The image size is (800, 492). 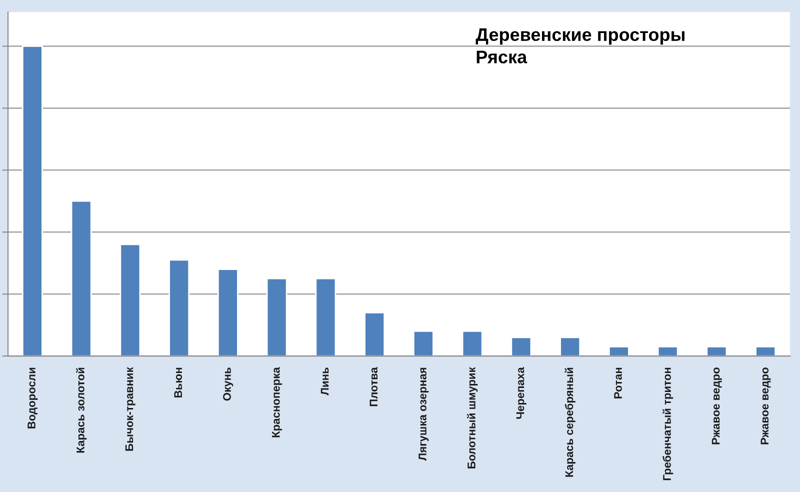 I want to click on x-tick-label: Черепаха, so click(x=521, y=393).